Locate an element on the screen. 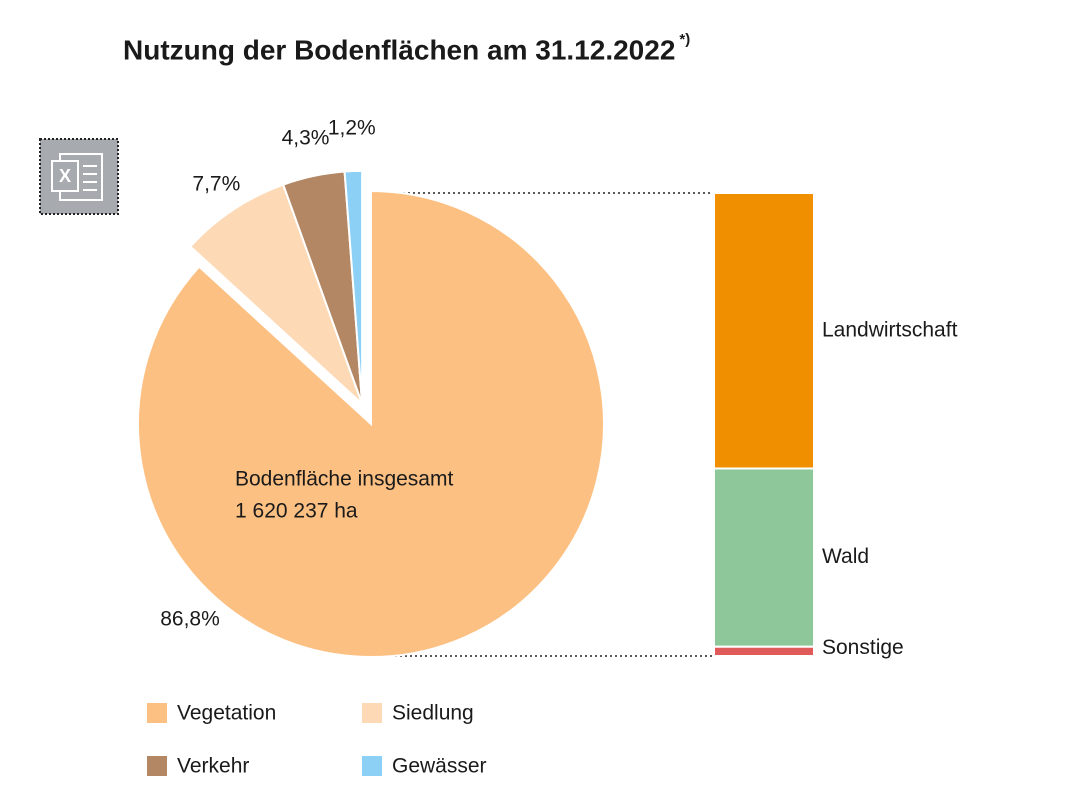 The width and height of the screenshot is (1068, 798). bar-label: Wald is located at coordinates (845, 556).